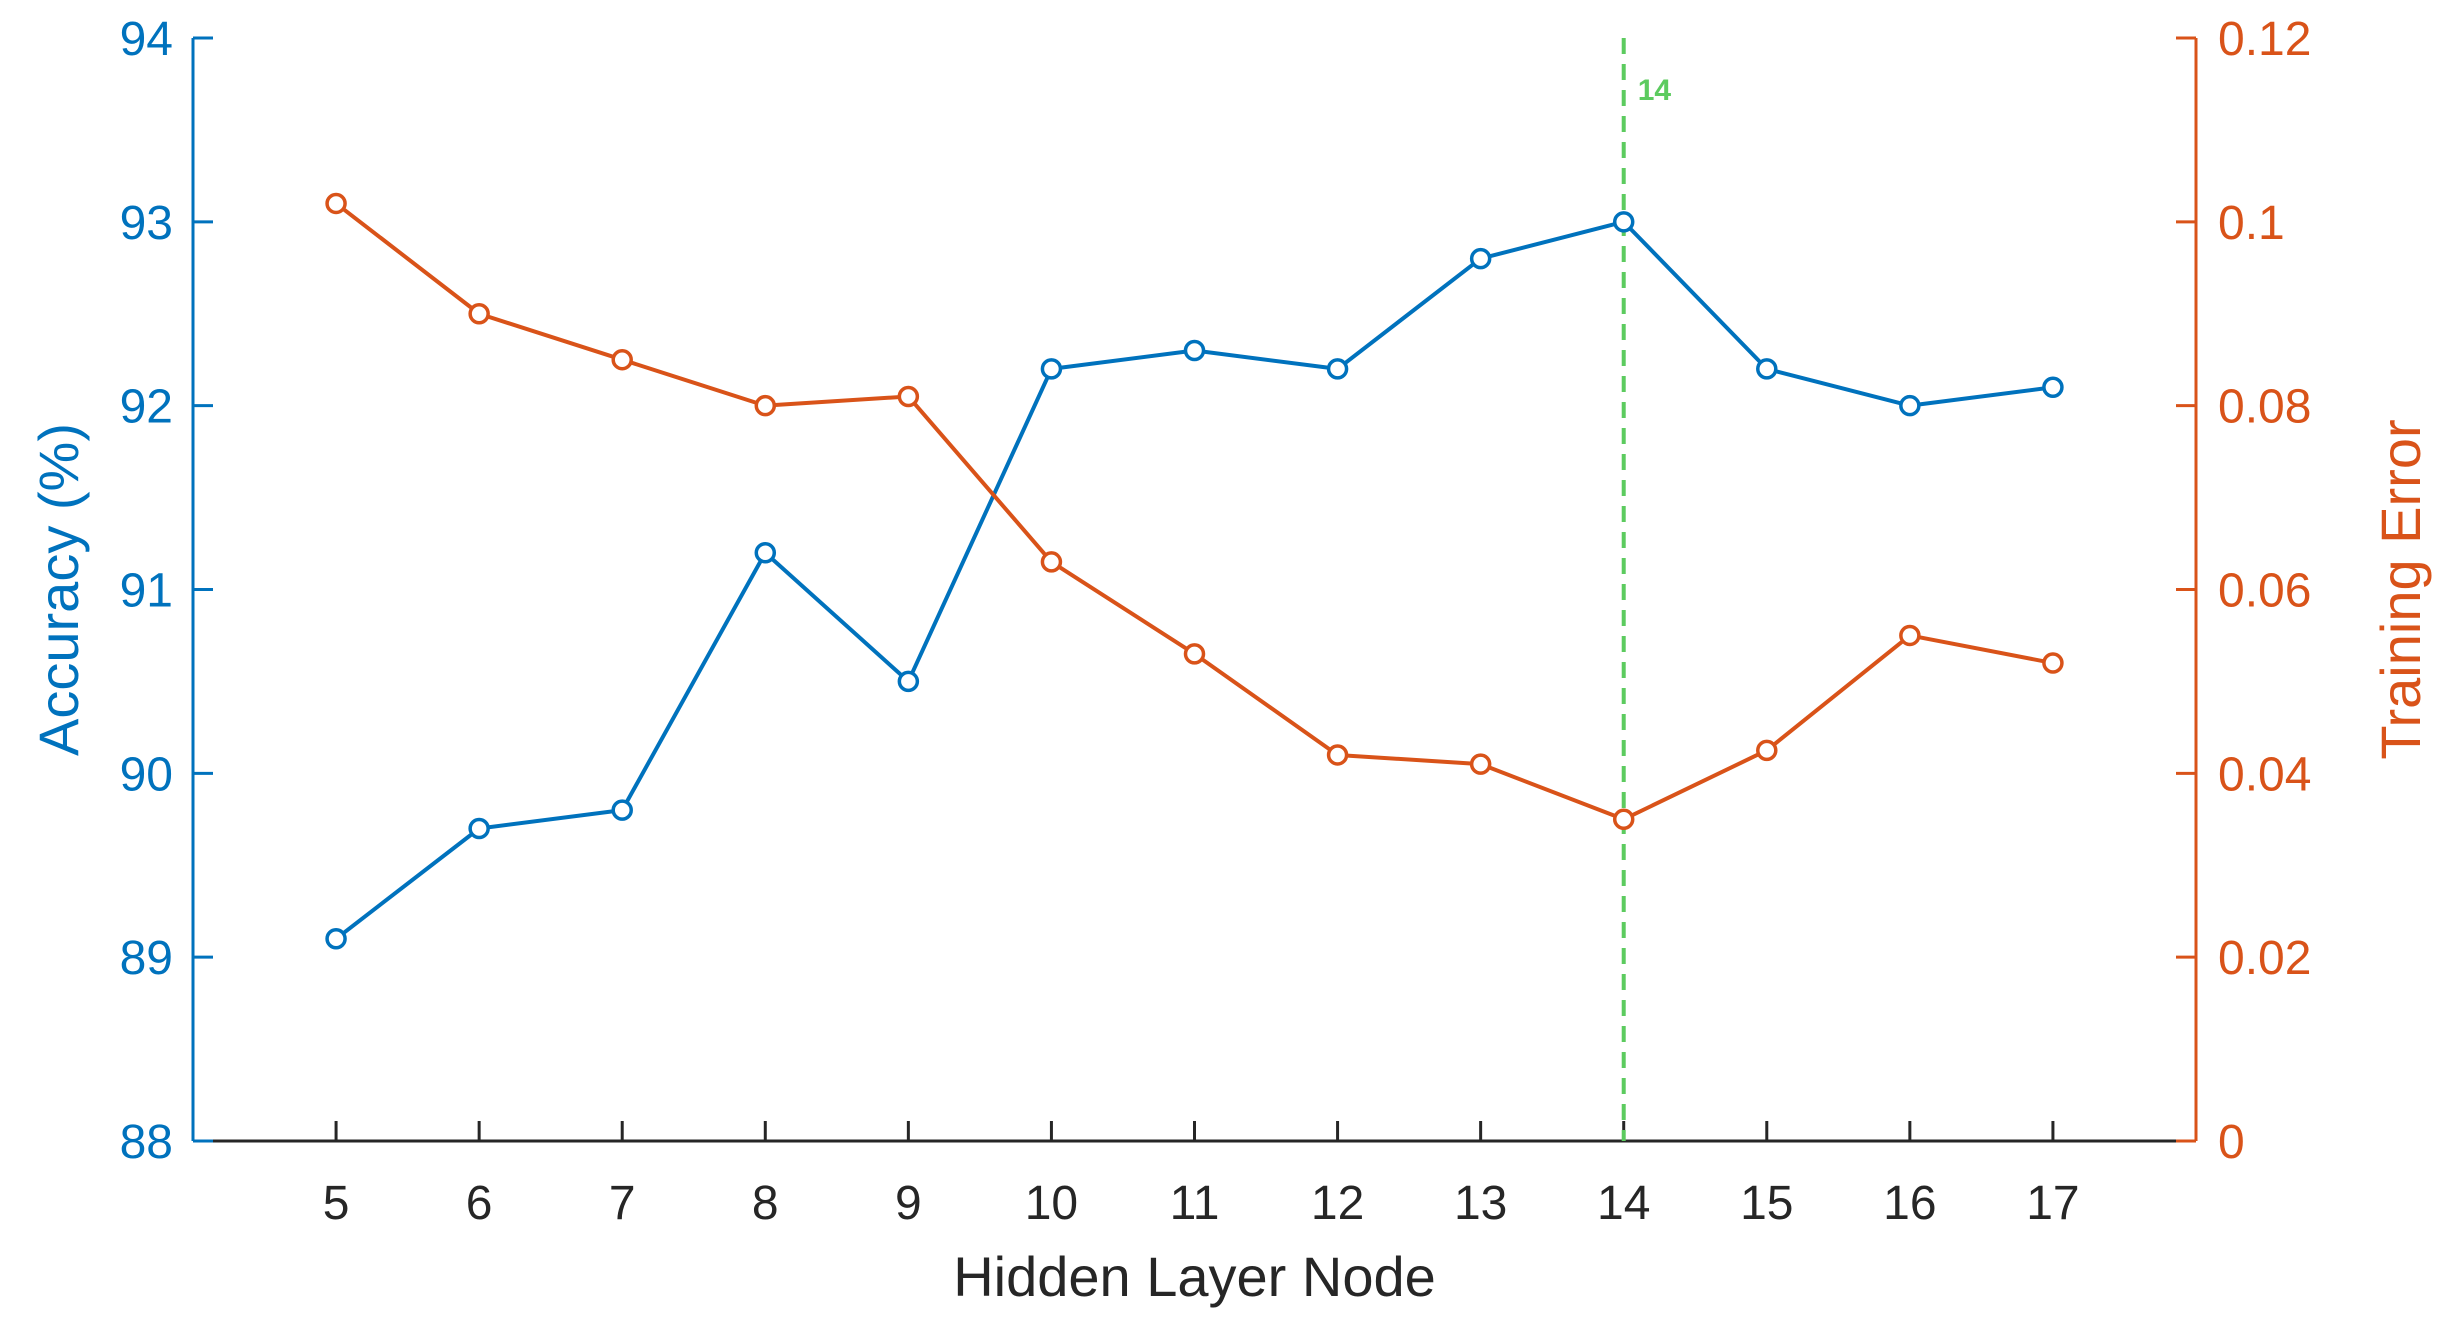 This screenshot has height=1326, width=2455. I want to click on y-right-tick-label: 0.02, so click(2264, 958).